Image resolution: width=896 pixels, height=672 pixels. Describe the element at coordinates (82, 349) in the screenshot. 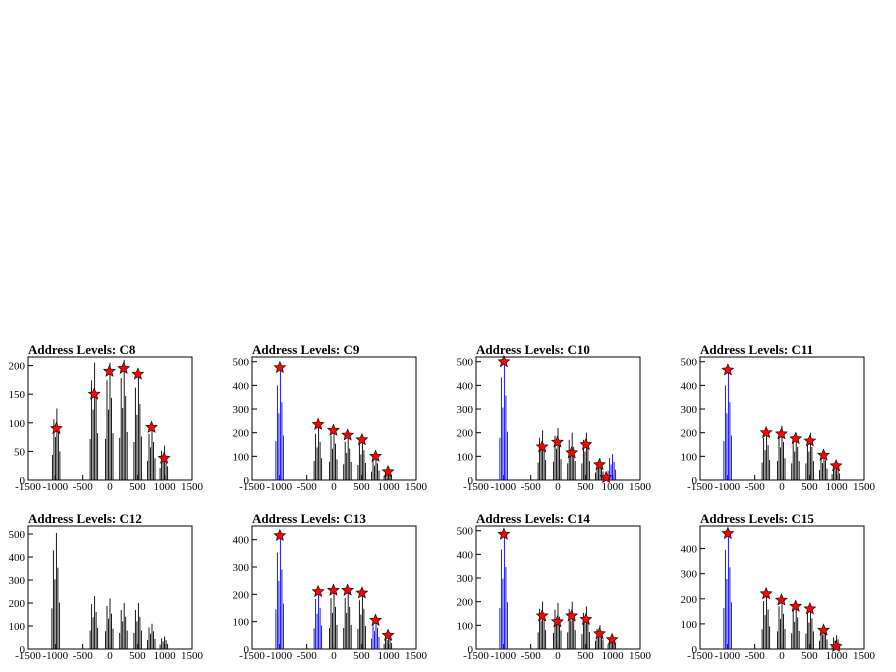

I see `chart-title: Address Levels: C8` at that location.